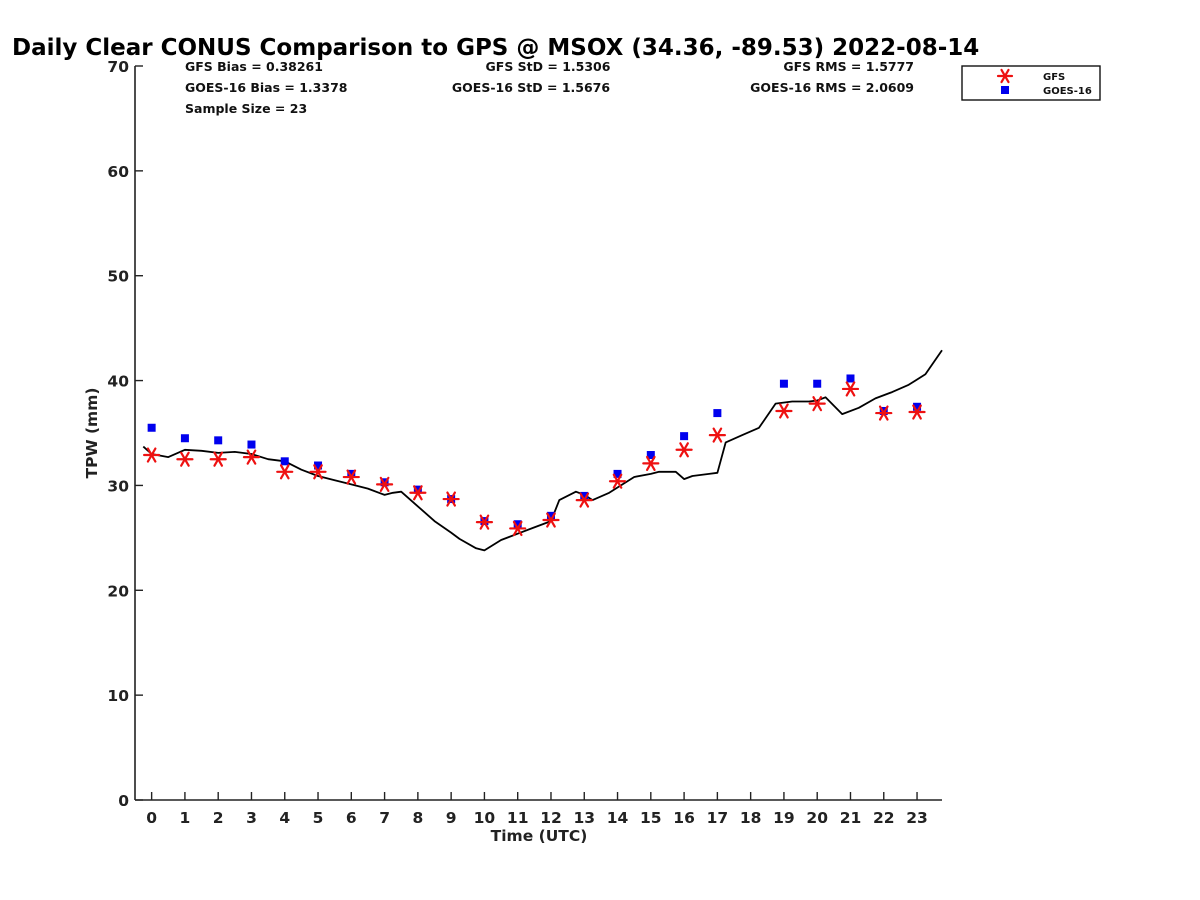 This screenshot has width=1200, height=900. Describe the element at coordinates (518, 818) in the screenshot. I see `x-tick-label: 11` at that location.